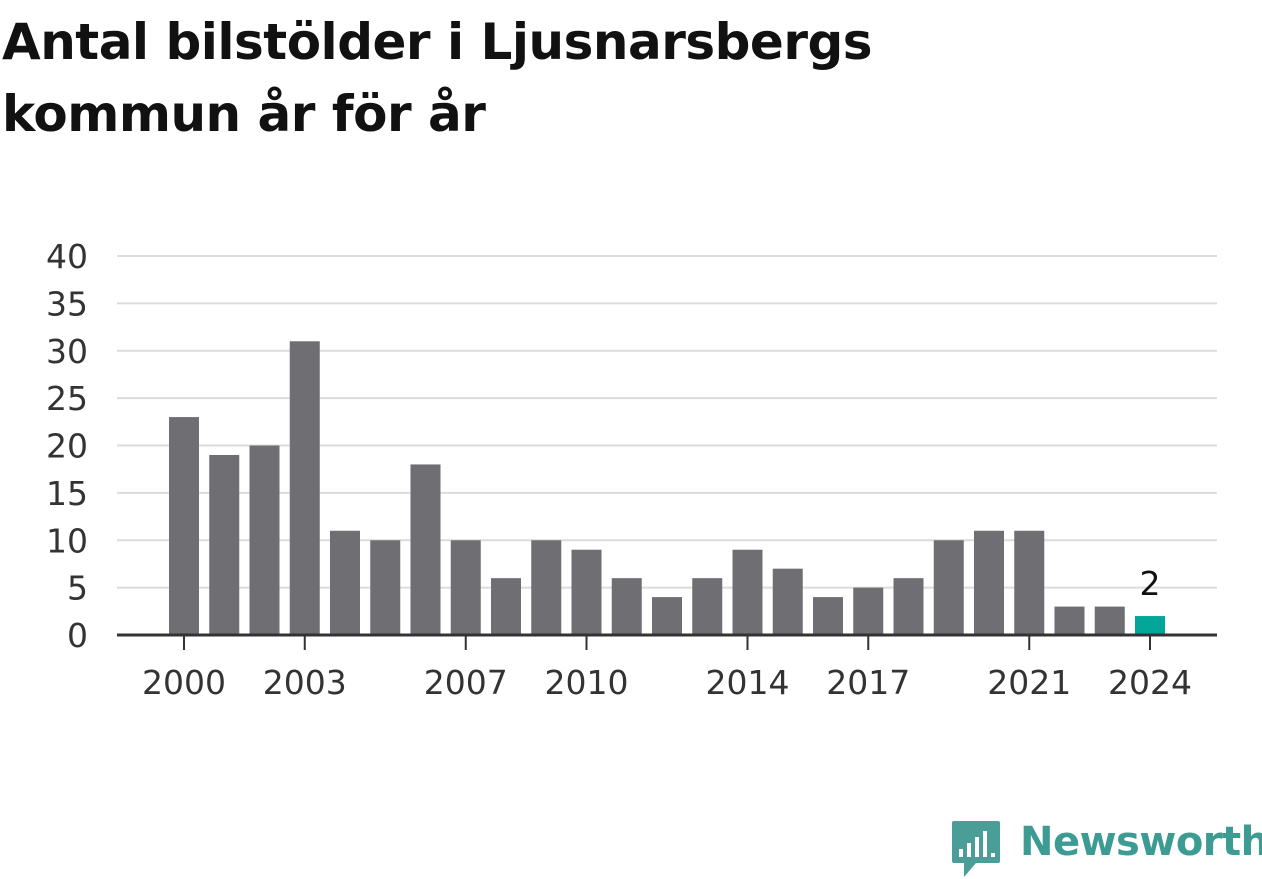 This screenshot has height=879, width=1262. I want to click on y-tick-label: 35, so click(67, 303).